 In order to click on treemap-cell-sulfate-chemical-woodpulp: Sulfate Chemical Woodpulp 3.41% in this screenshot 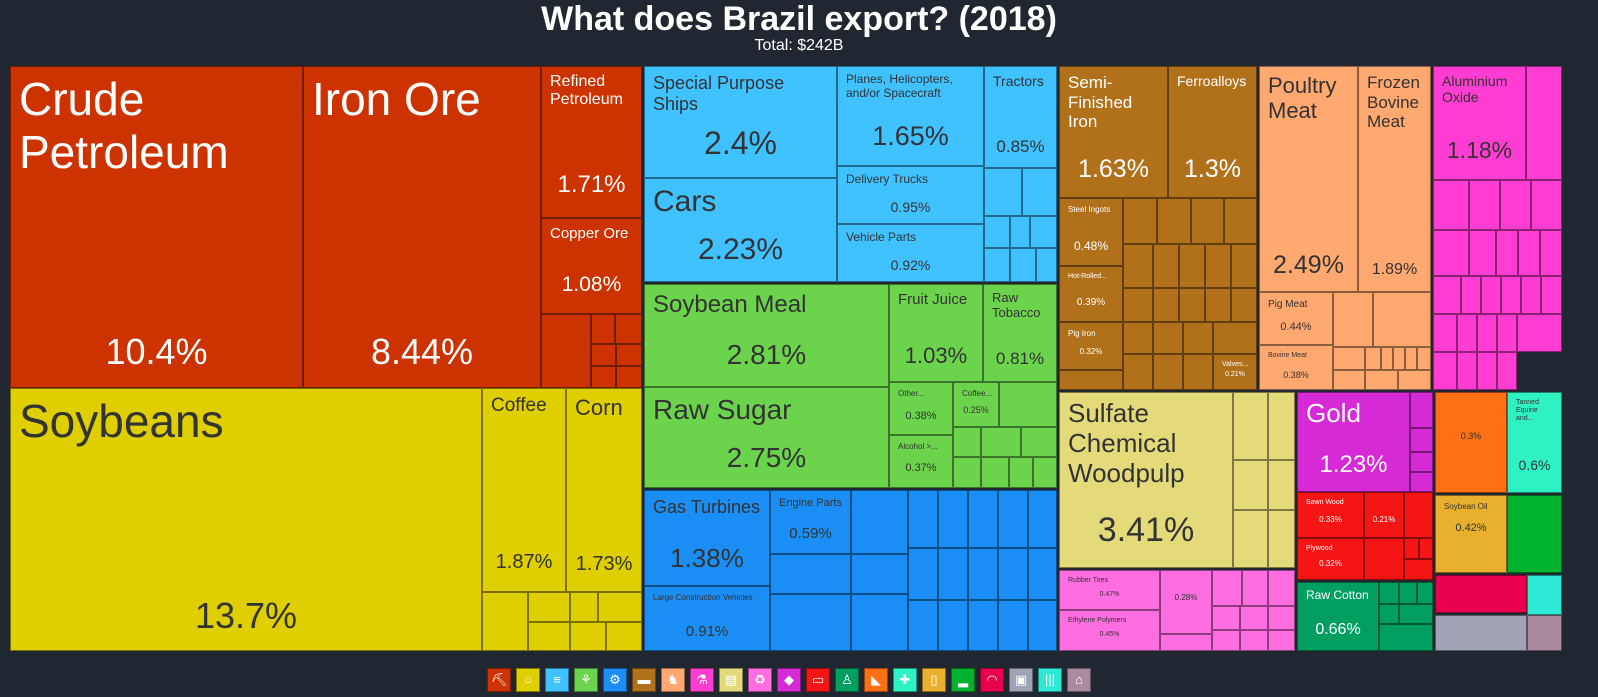, I will do `click(1146, 480)`.